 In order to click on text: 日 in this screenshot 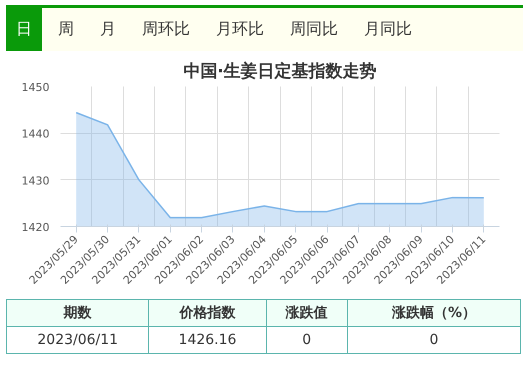, I will do `click(24, 29)`.